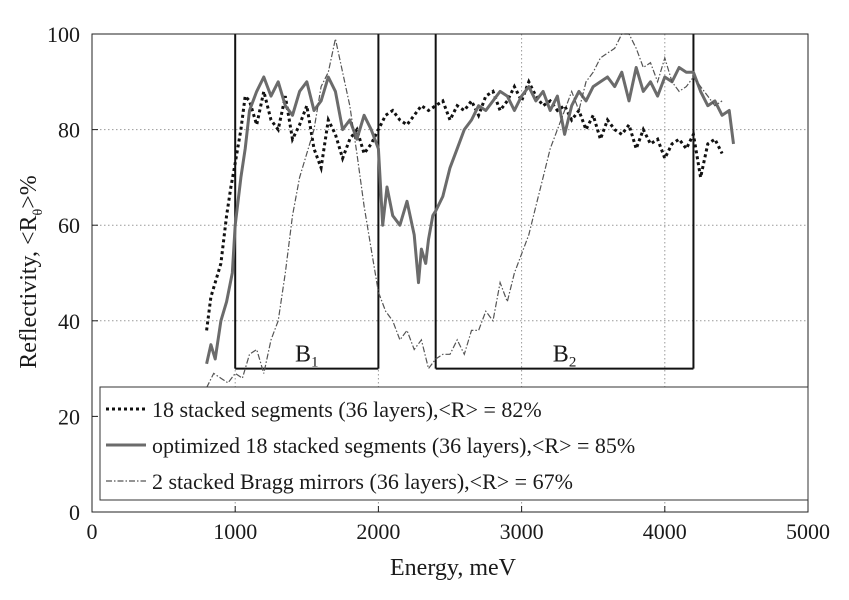  Describe the element at coordinates (74, 512) in the screenshot. I see `y-tick-label: 0` at that location.